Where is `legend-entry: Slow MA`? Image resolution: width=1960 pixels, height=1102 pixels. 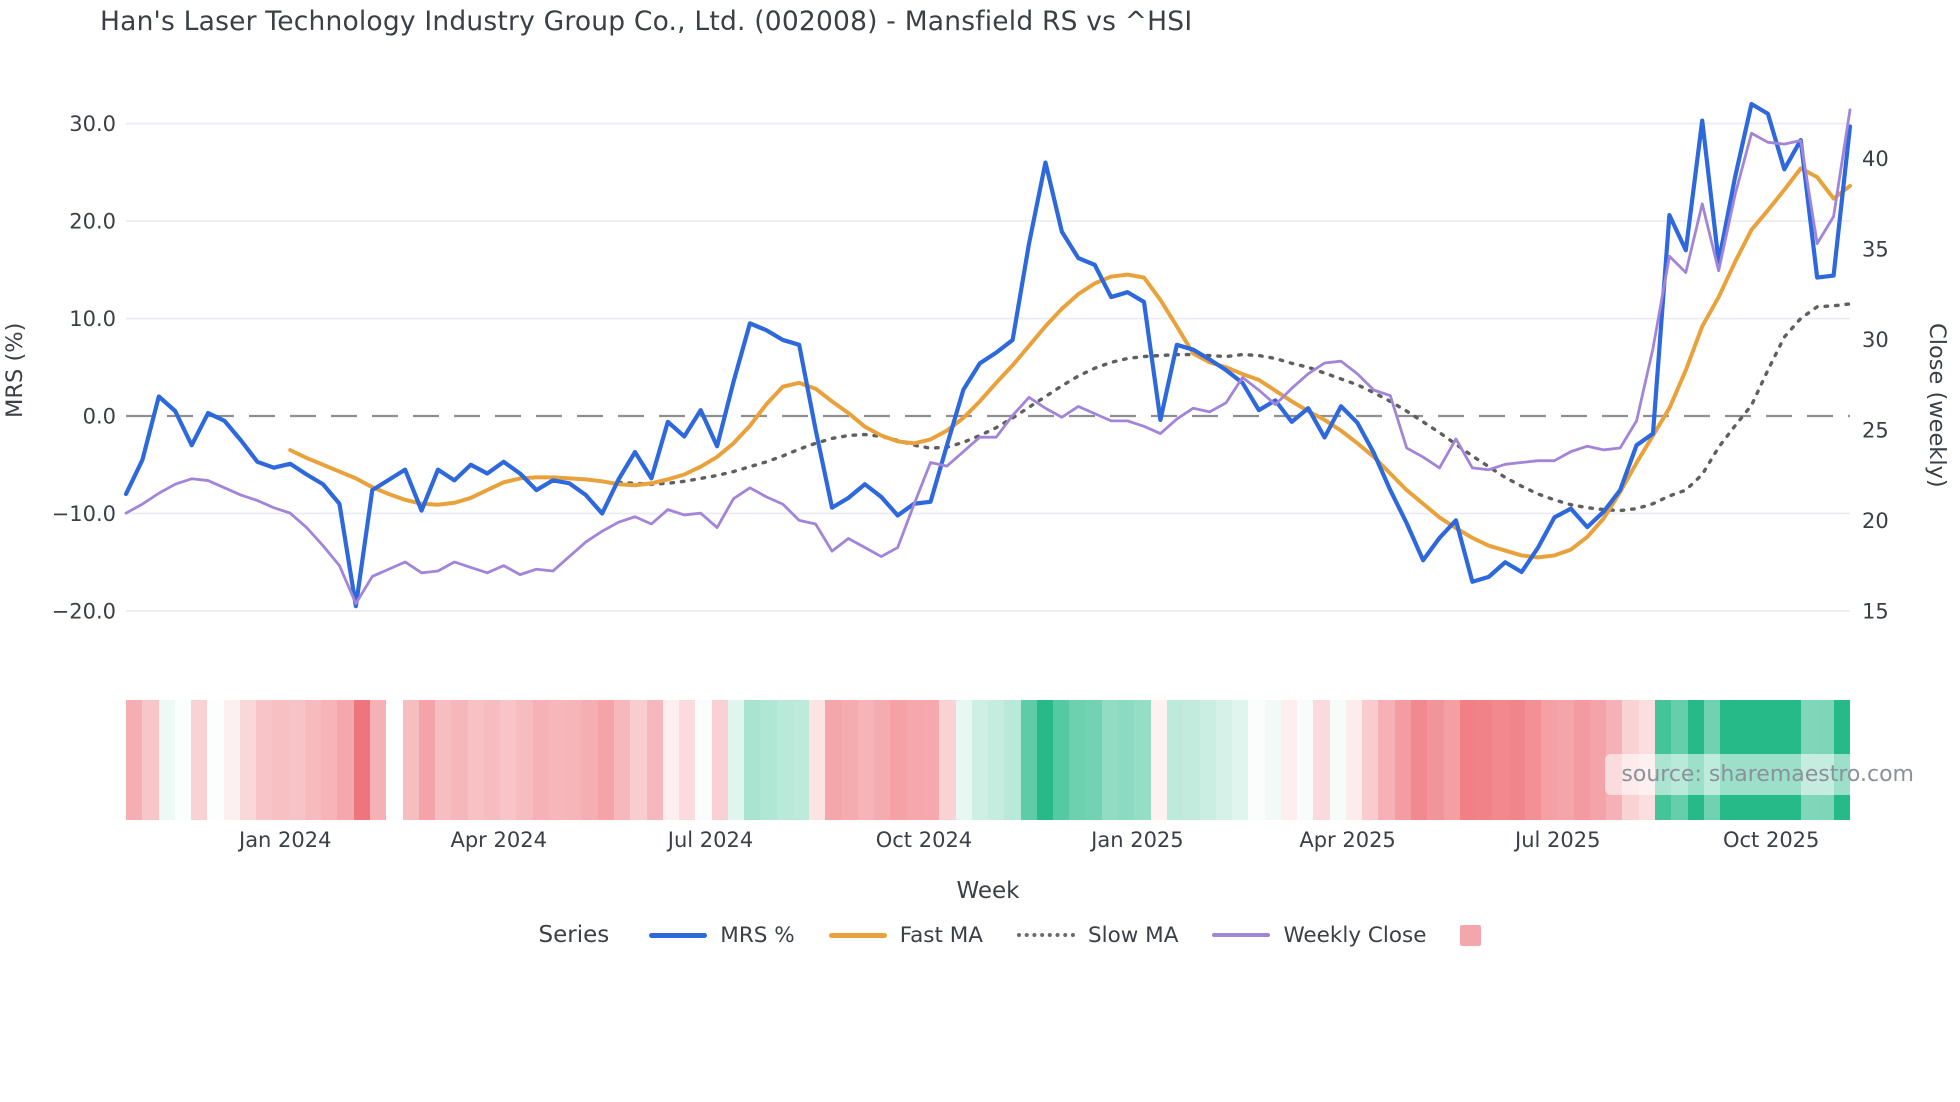 legend-entry: Slow MA is located at coordinates (1097, 935).